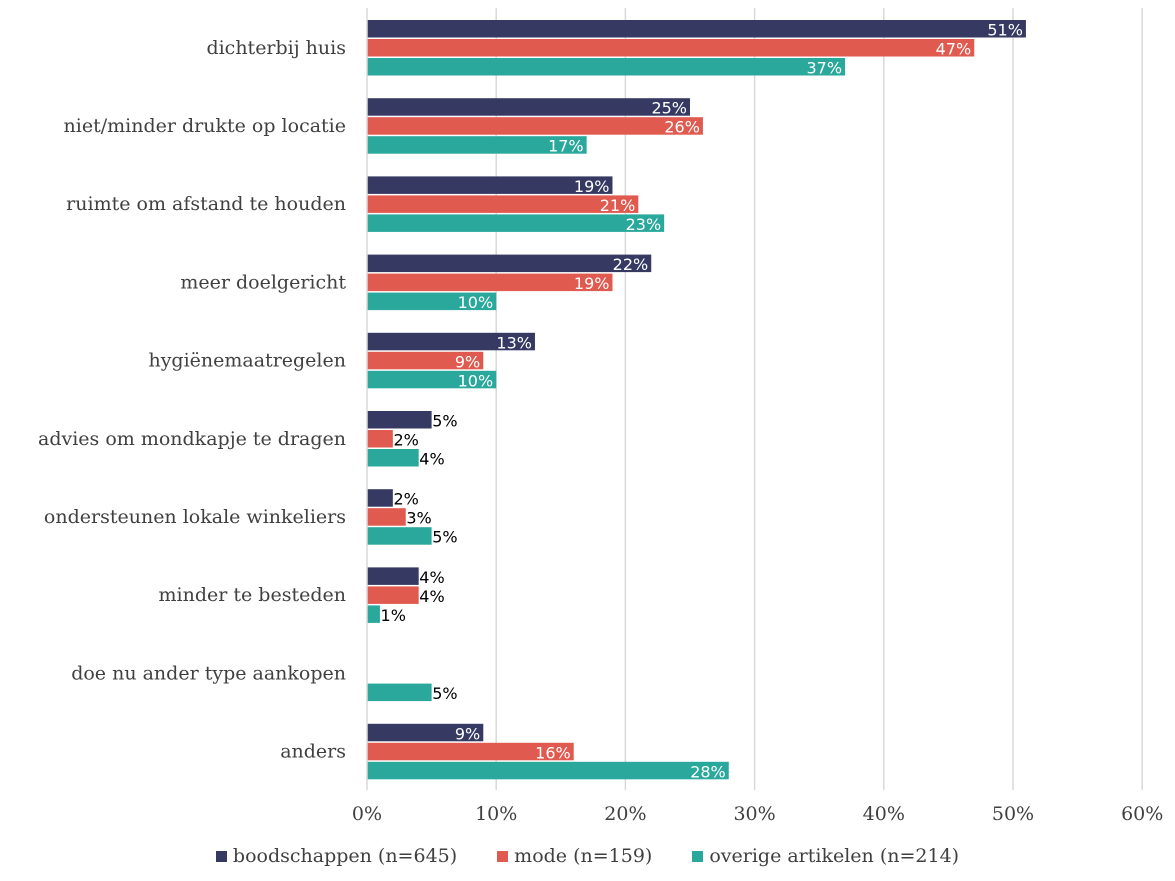 The image size is (1175, 881). What do you see at coordinates (682, 127) in the screenshot?
I see `data-label: 26%` at bounding box center [682, 127].